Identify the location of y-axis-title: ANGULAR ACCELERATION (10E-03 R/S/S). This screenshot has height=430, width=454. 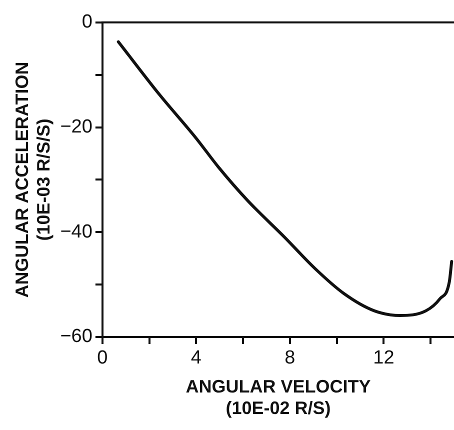
(33, 180).